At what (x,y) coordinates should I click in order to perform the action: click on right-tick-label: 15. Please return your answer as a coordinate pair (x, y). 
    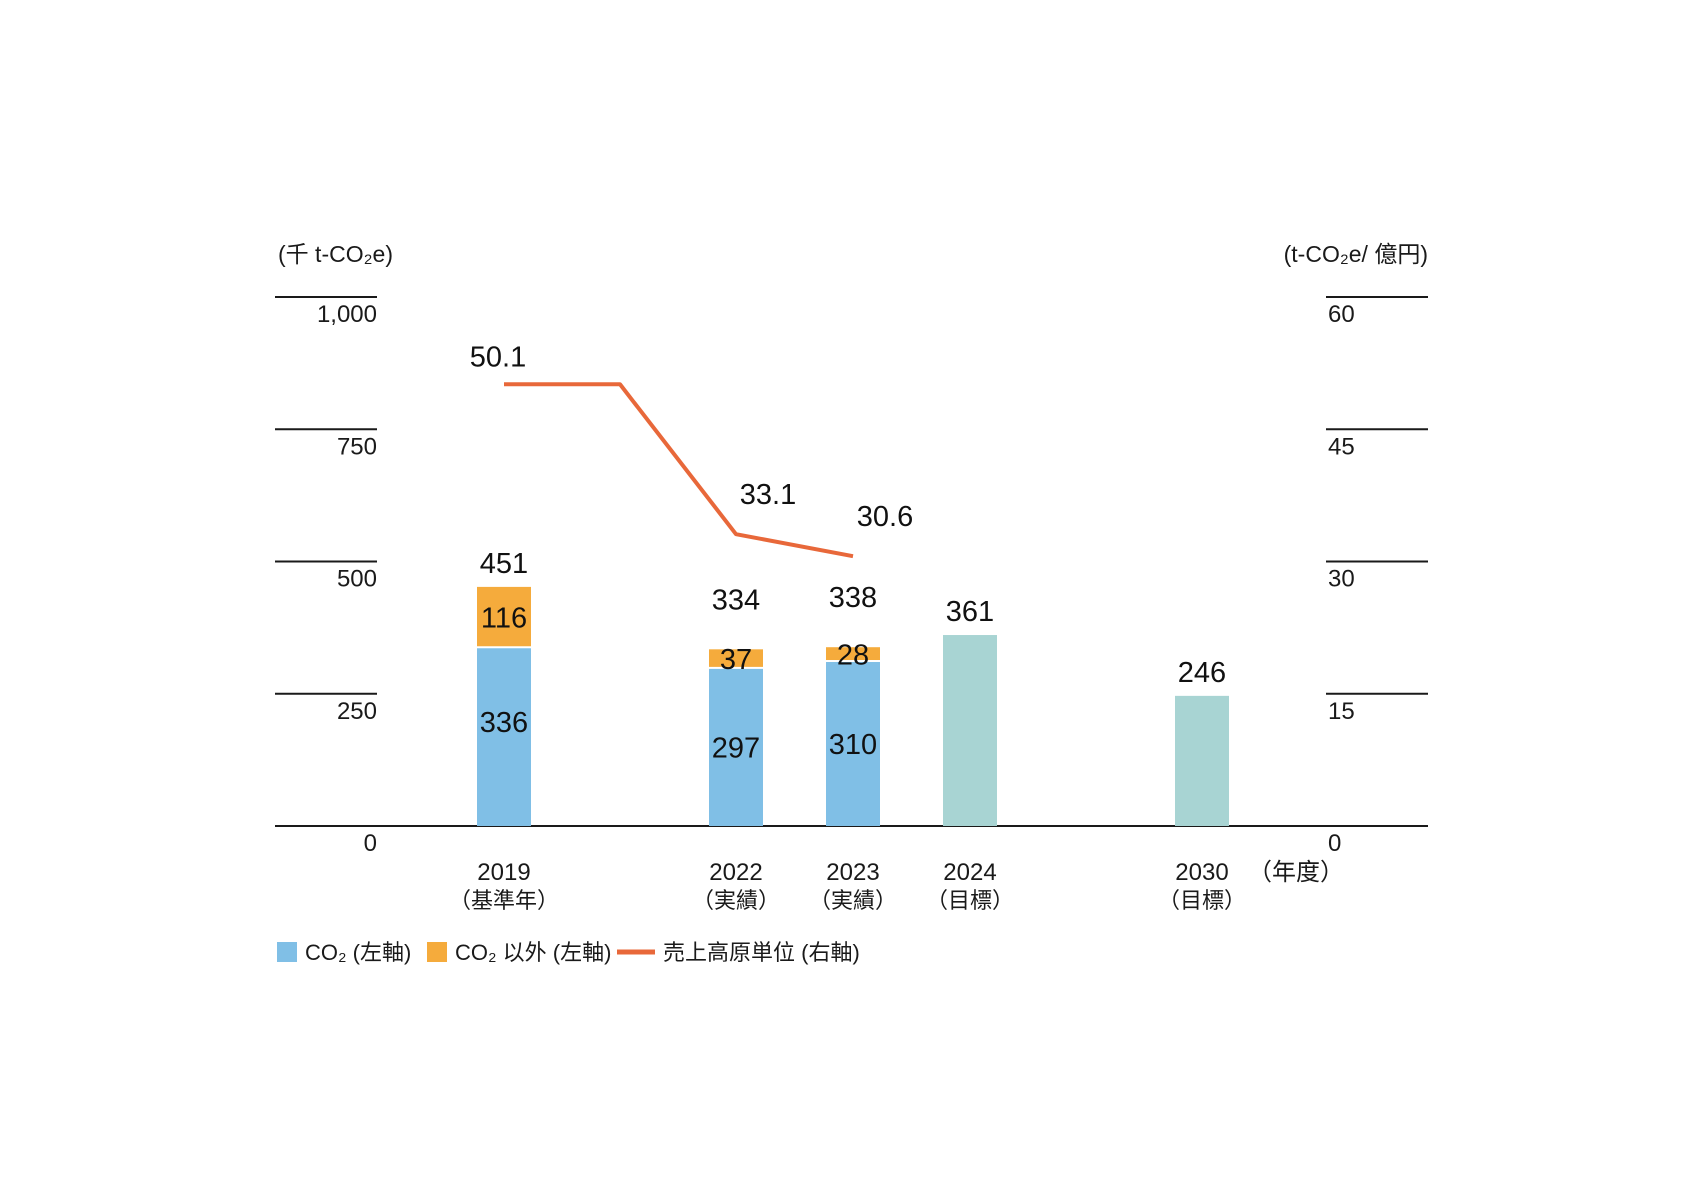
    Looking at the image, I should click on (1341, 711).